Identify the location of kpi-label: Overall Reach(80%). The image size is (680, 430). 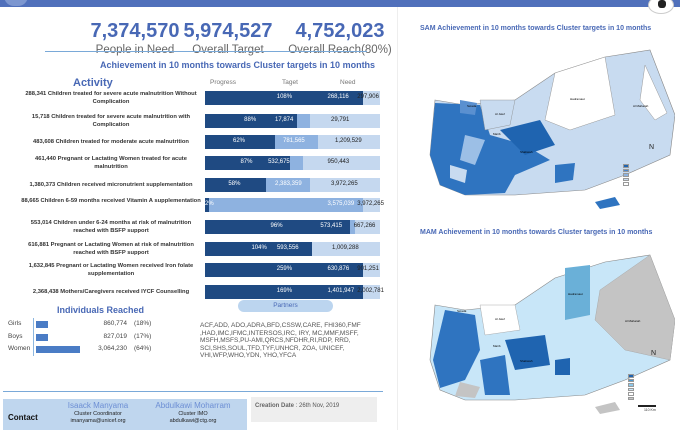
(340, 50).